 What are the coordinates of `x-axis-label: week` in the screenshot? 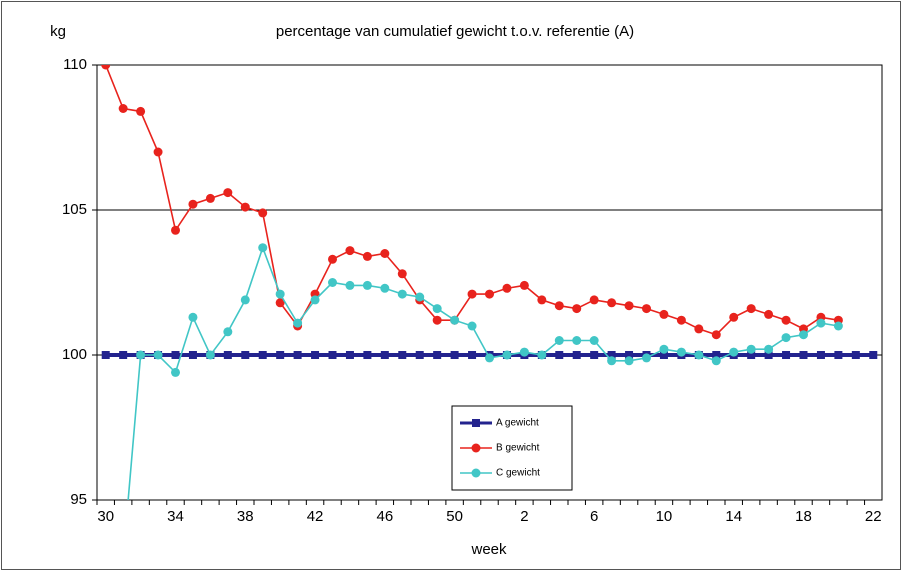 It's located at (488, 549).